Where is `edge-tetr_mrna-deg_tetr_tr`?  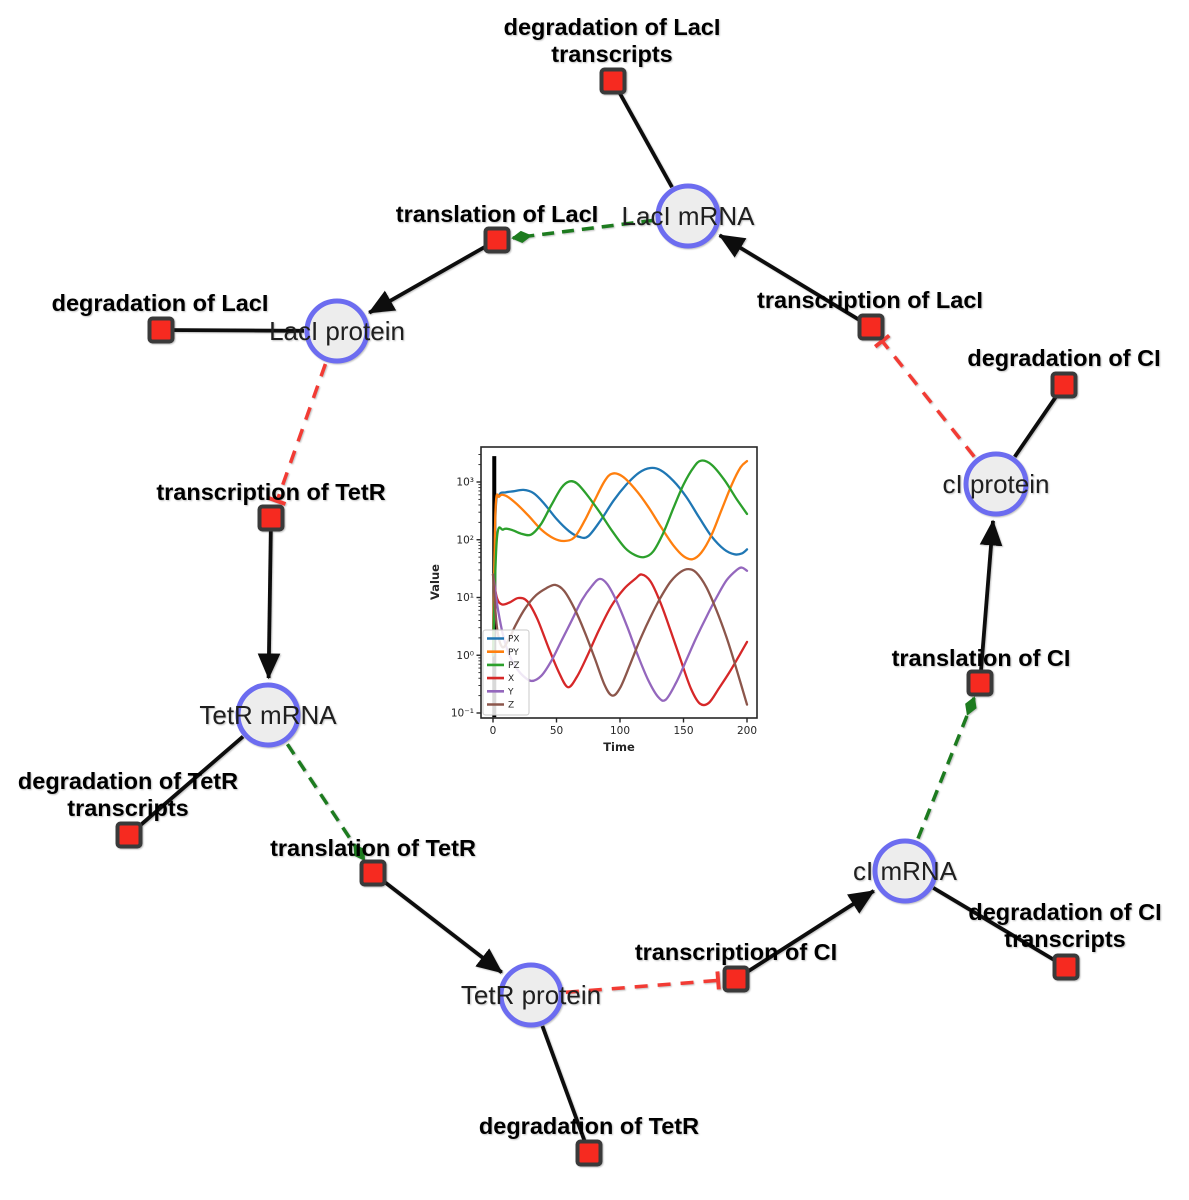 edge-tetr_mrna-deg_tetr_tr is located at coordinates (186, 786).